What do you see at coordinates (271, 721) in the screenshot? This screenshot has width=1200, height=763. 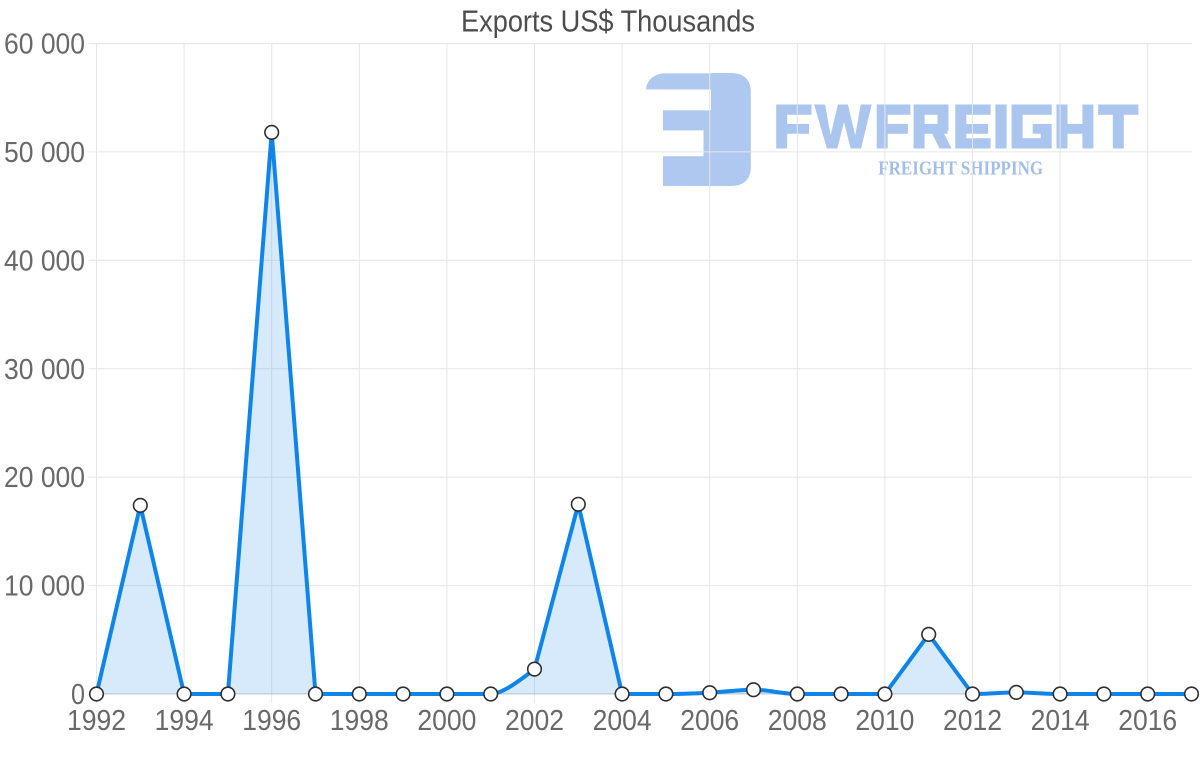 I see `svg-text: 1996` at bounding box center [271, 721].